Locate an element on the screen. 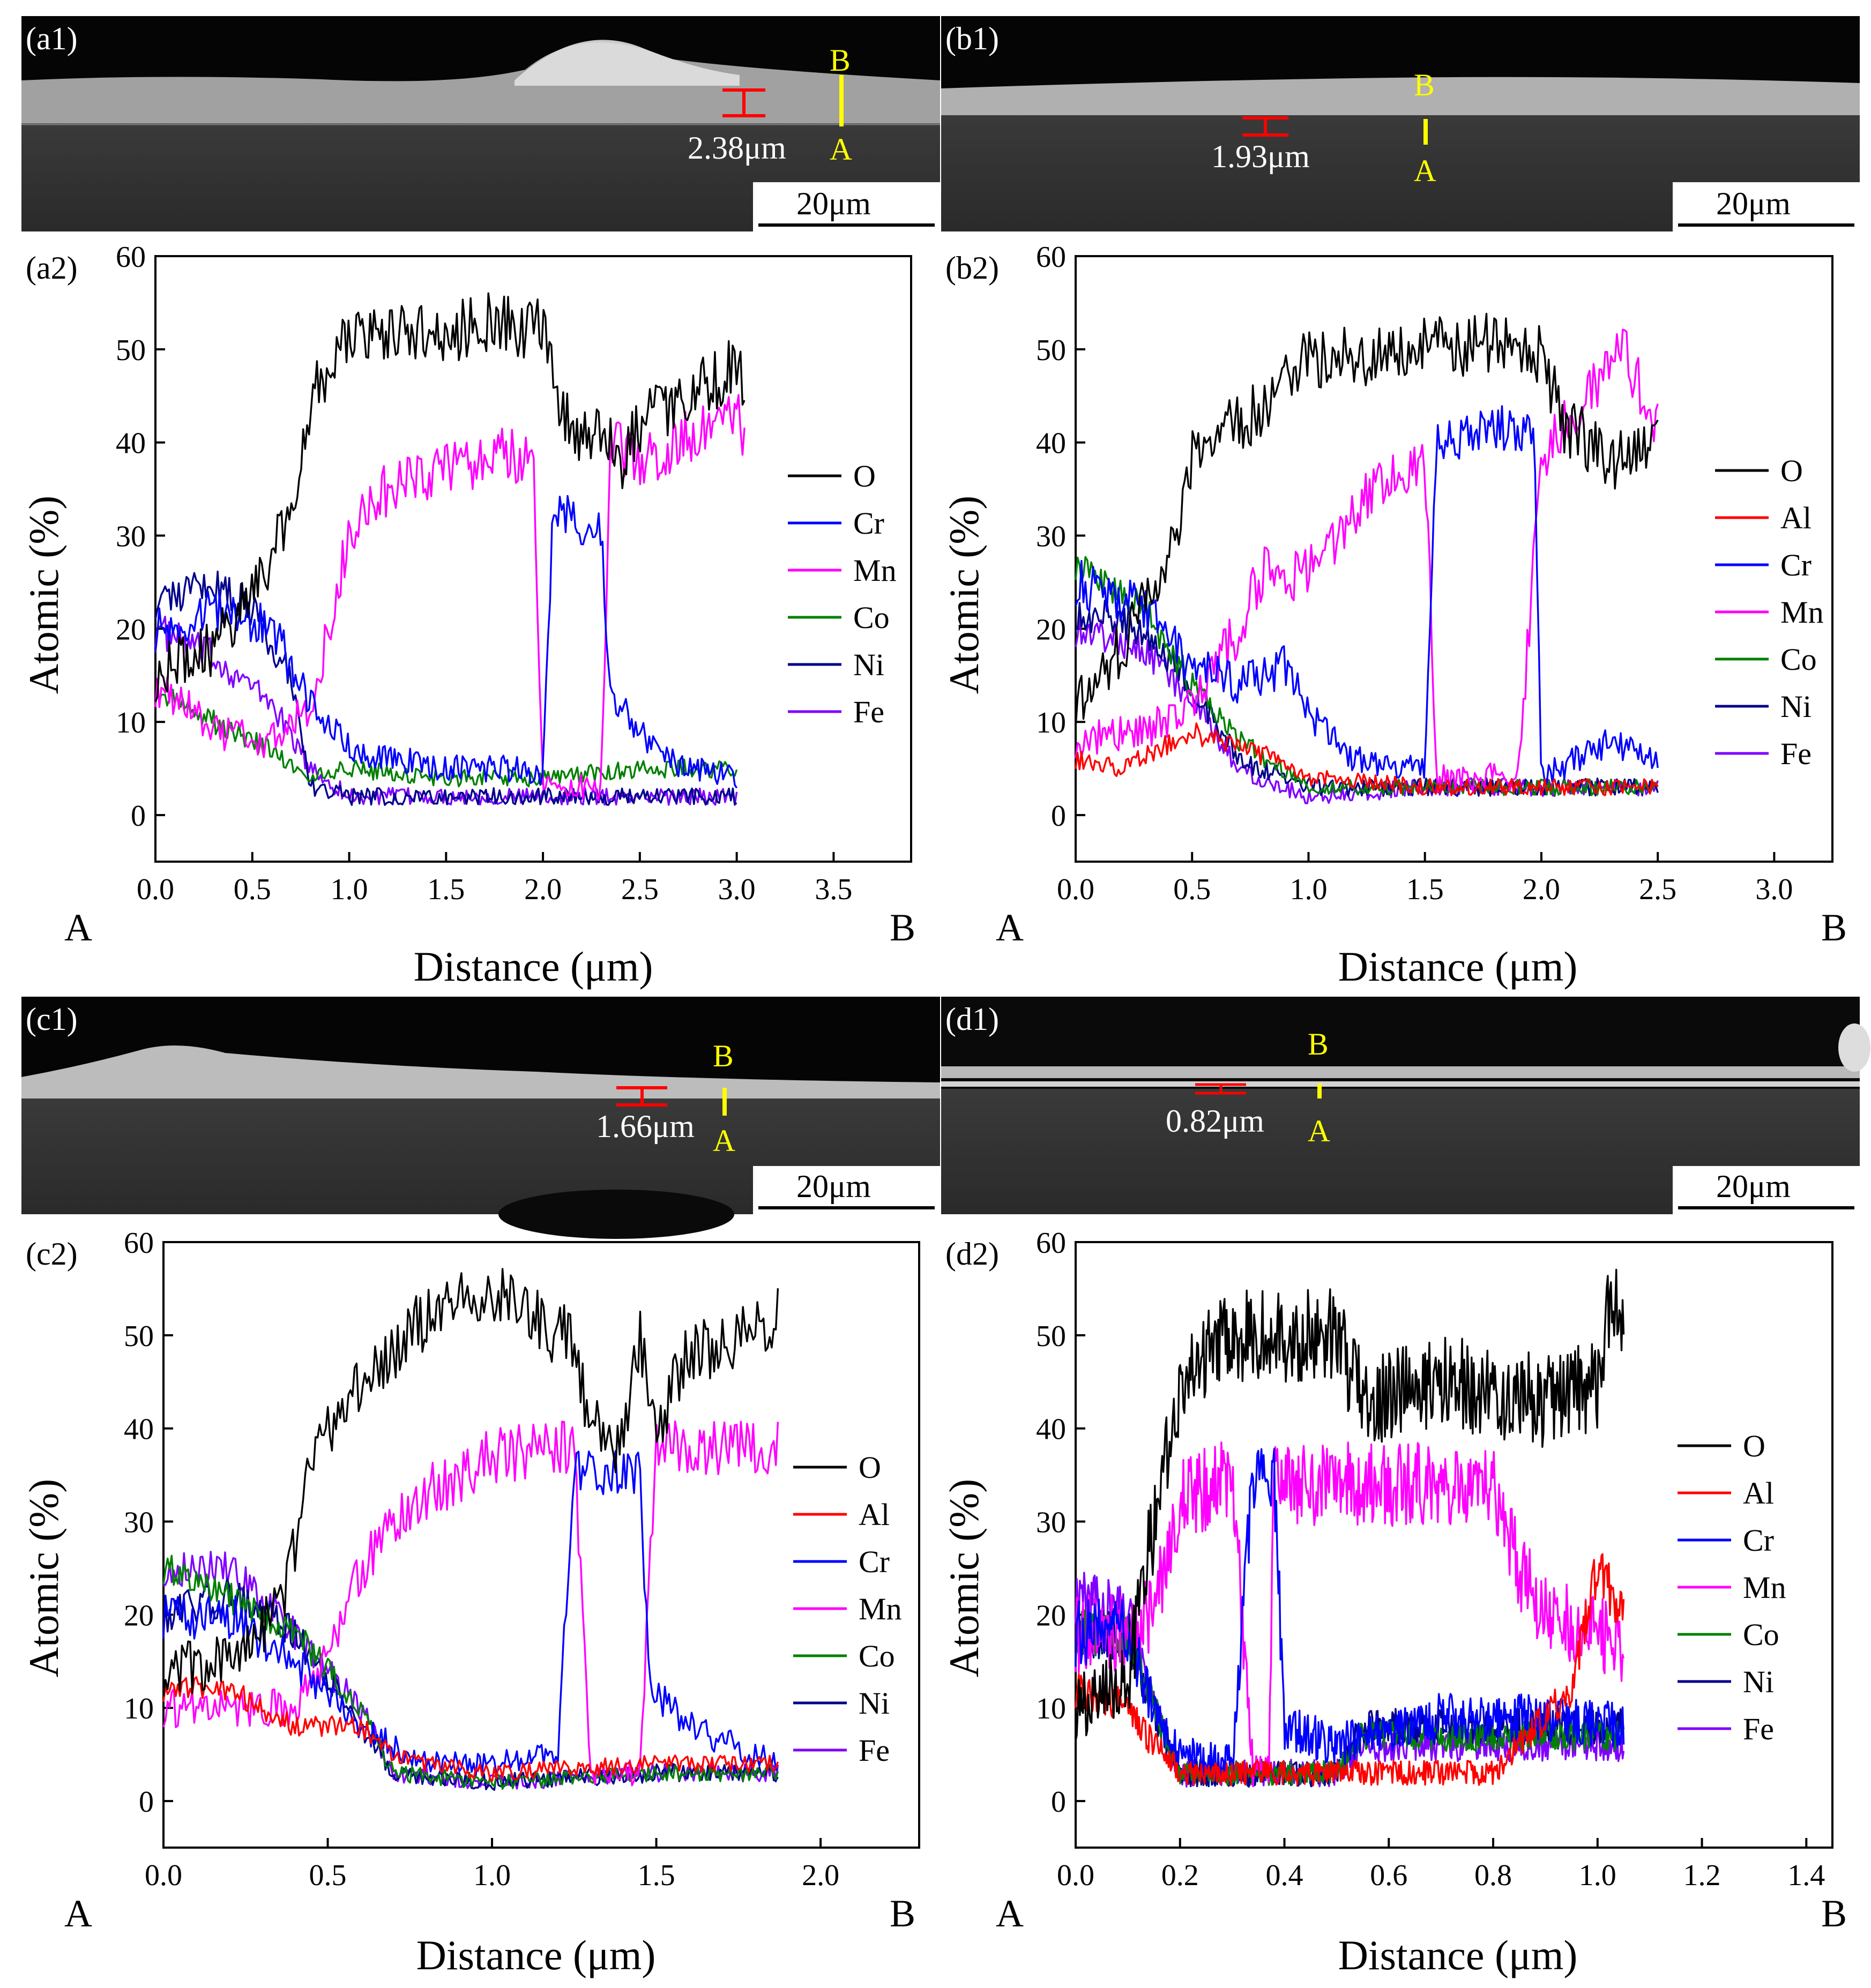 The height and width of the screenshot is (1988, 1871). sem-debris is located at coordinates (627, 63).